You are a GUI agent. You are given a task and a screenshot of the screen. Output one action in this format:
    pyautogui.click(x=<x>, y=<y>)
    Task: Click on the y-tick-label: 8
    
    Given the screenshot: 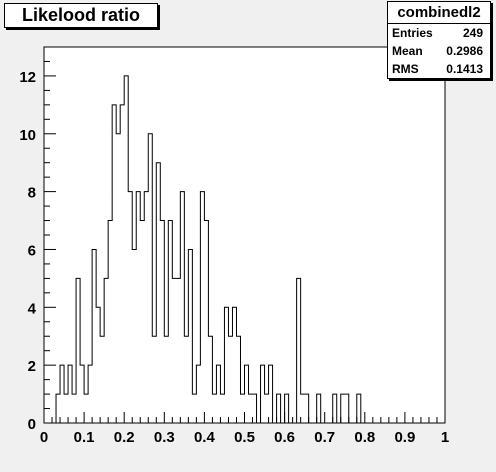 What is the action you would take?
    pyautogui.click(x=32, y=193)
    